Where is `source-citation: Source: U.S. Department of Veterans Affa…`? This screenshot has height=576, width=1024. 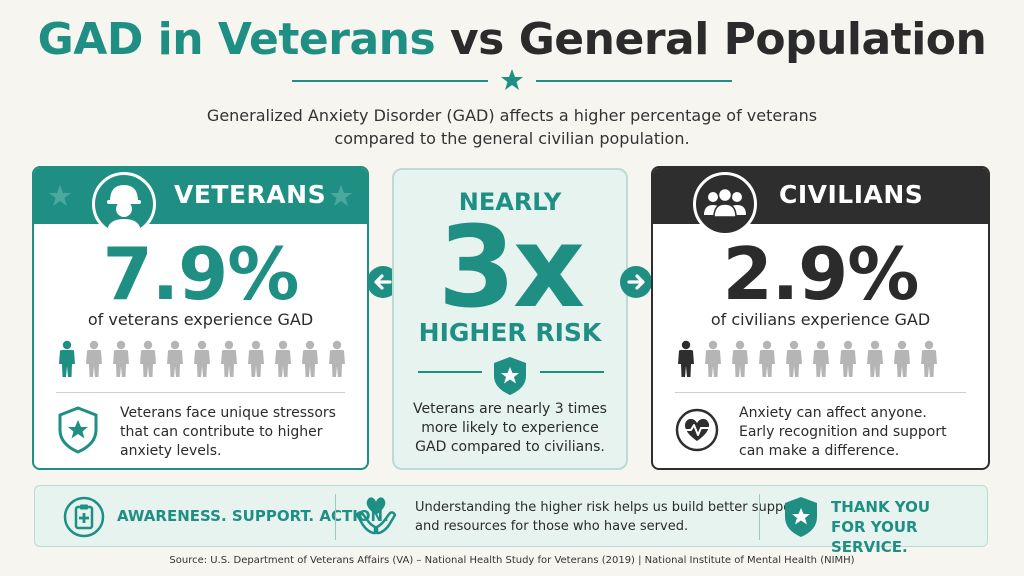
source-citation: Source: U.S. Department of Veterans Affa… is located at coordinates (512, 560).